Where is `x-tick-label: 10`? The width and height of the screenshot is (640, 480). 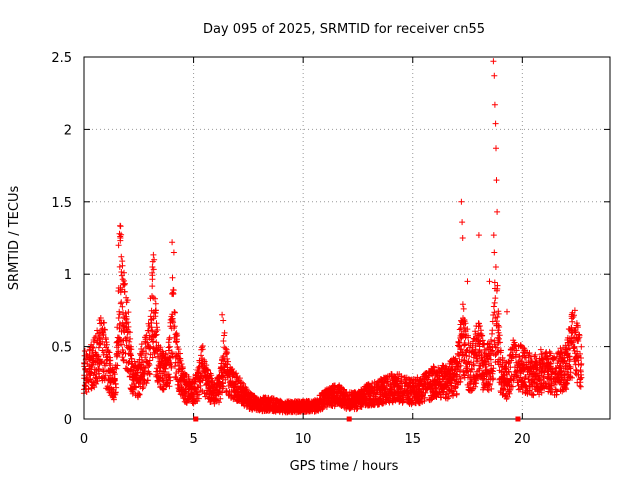
x-tick-label: 10 is located at coordinates (303, 439).